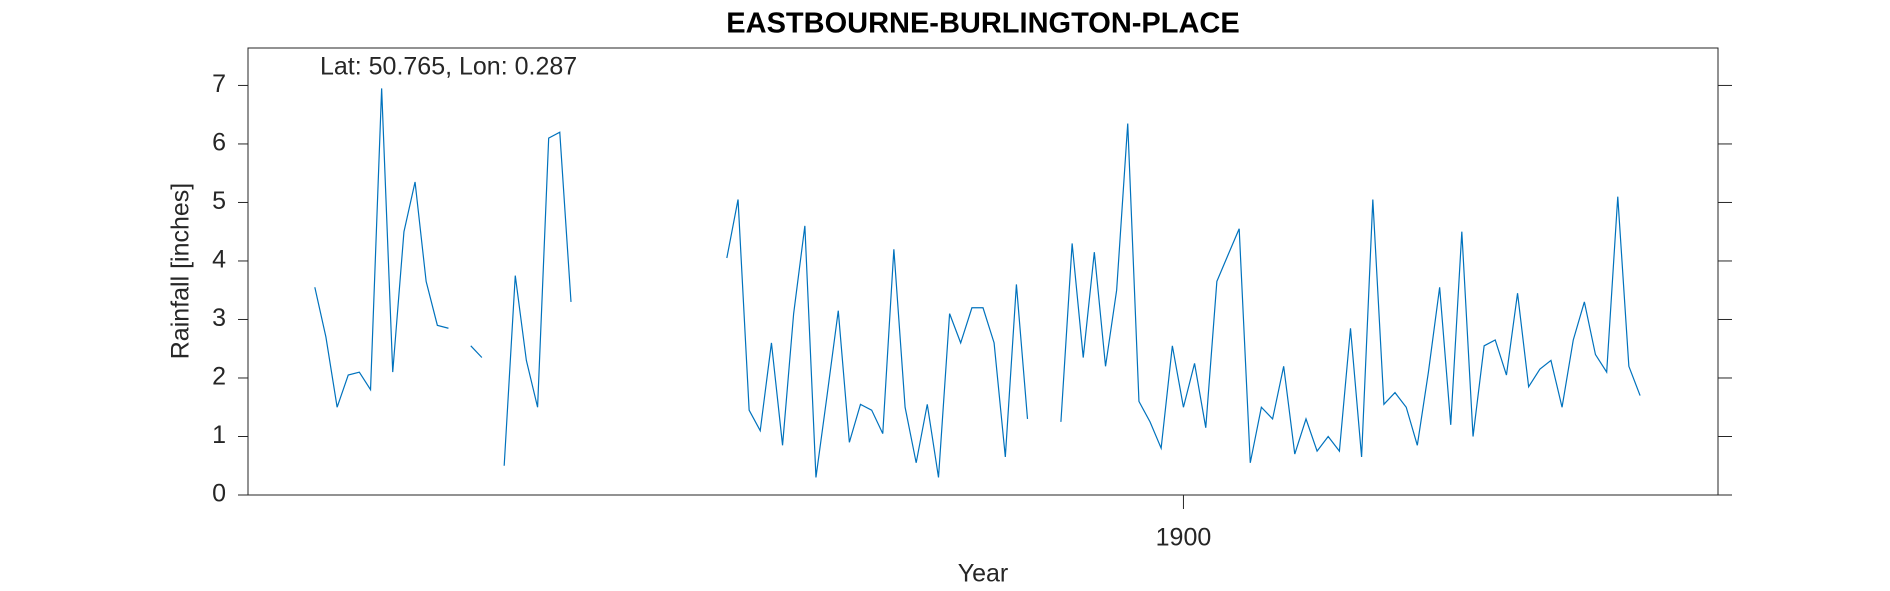 Image resolution: width=1890 pixels, height=591 pixels. What do you see at coordinates (219, 84) in the screenshot?
I see `y-tick-label: 7` at bounding box center [219, 84].